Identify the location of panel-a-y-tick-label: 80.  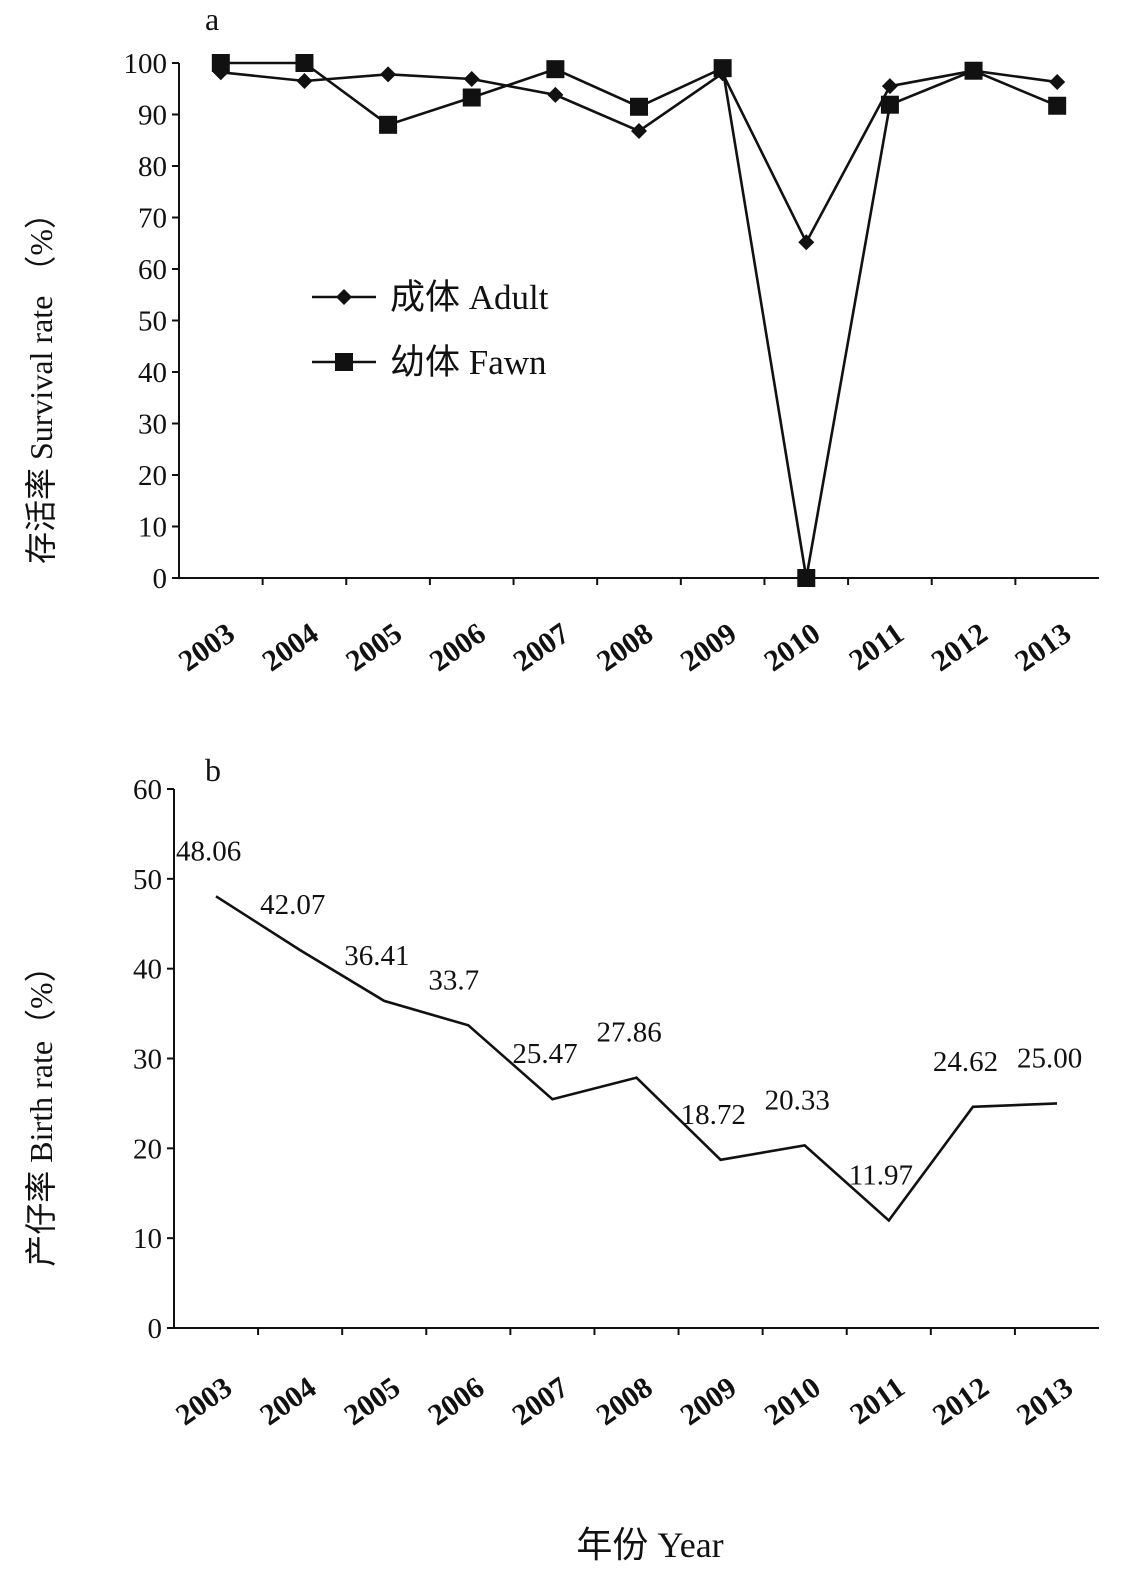
(152, 167).